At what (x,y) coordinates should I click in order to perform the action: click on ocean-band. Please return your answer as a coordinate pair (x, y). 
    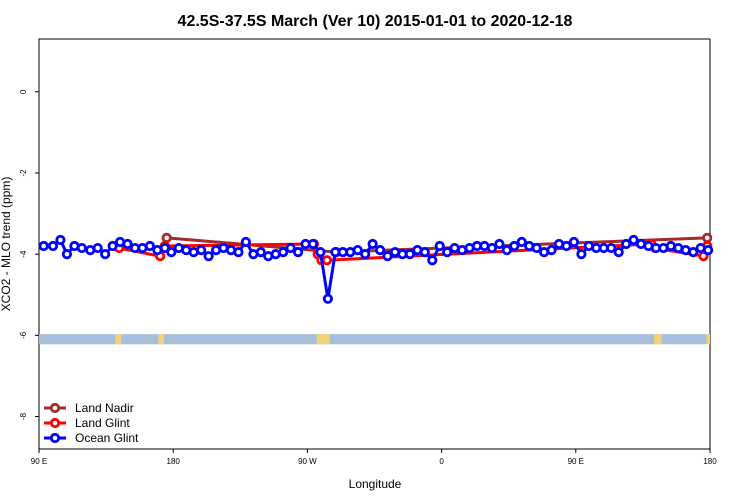
    Looking at the image, I should click on (374, 339).